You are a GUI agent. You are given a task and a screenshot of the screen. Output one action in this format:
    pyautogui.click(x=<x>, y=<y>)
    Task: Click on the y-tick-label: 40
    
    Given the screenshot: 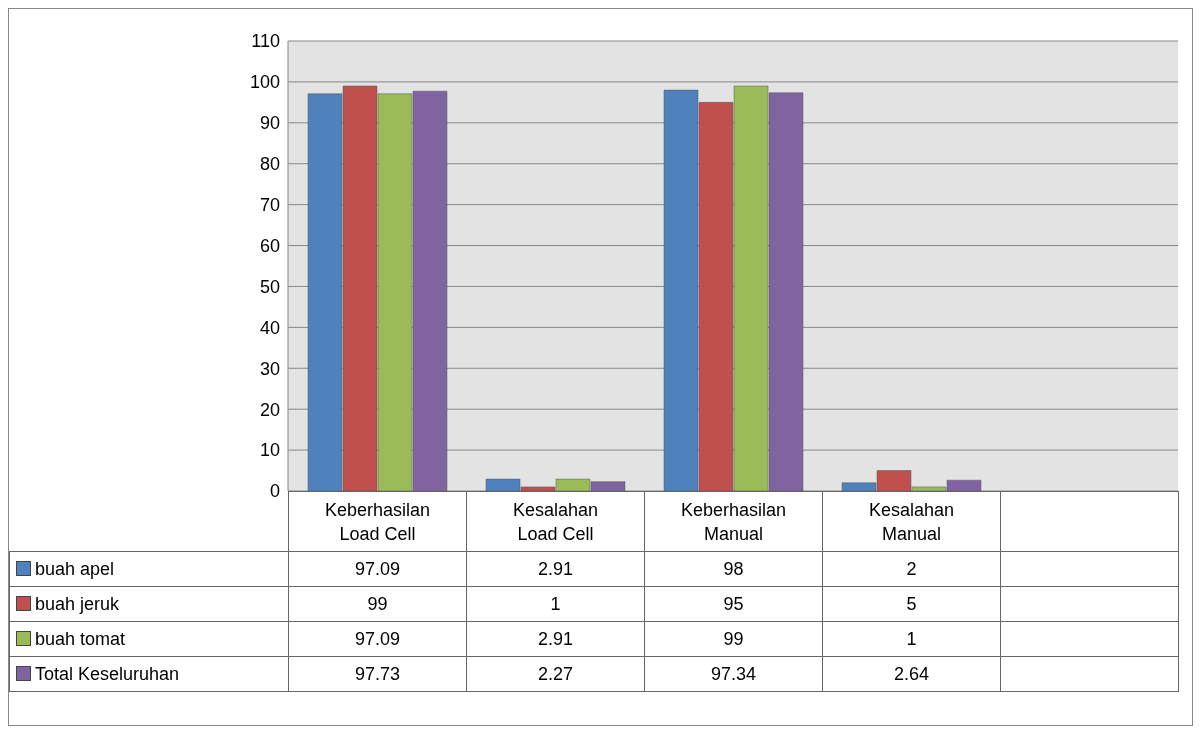 What is the action you would take?
    pyautogui.click(x=269, y=327)
    